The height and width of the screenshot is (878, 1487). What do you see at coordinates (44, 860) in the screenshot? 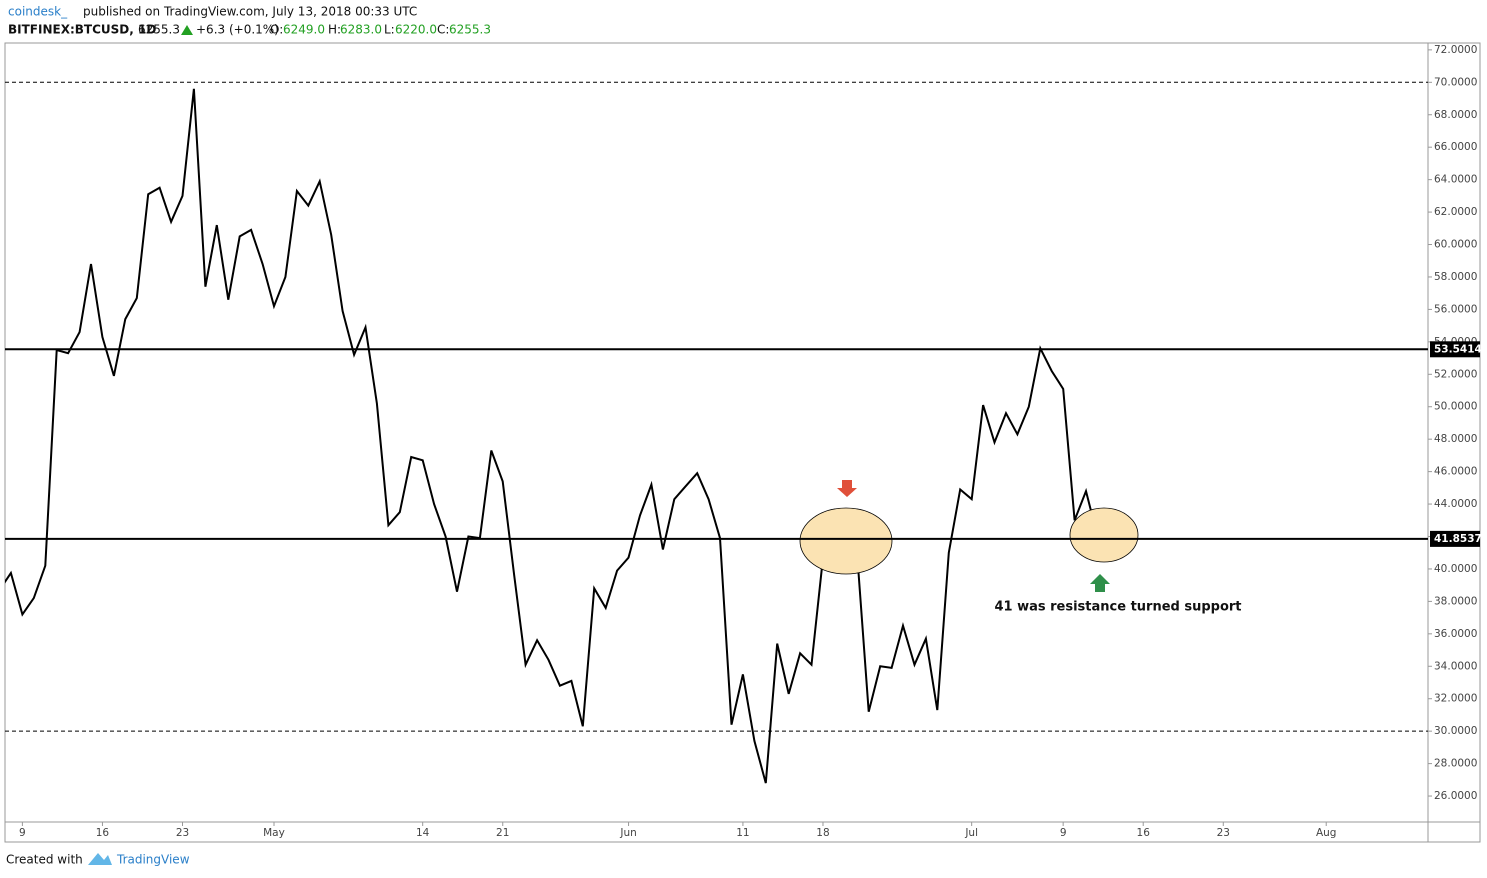
I see `created-with: Created with` at bounding box center [44, 860].